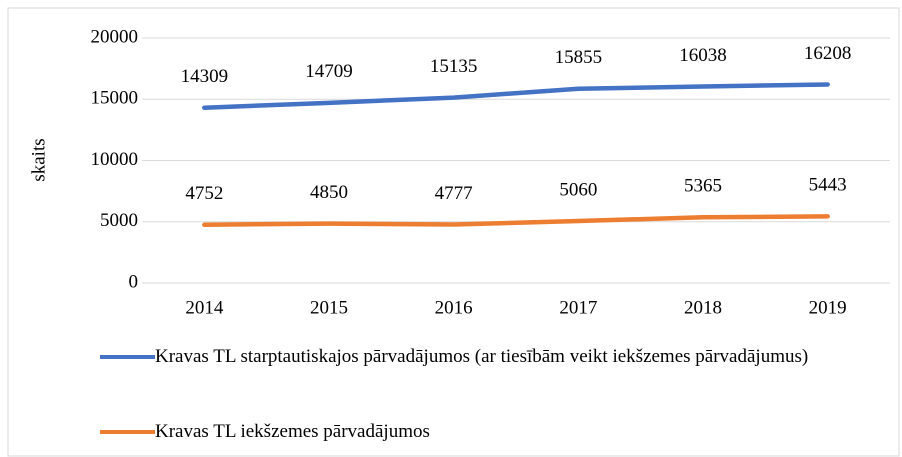 This screenshot has height=457, width=902. I want to click on x-tick-label: 2019, so click(828, 307).